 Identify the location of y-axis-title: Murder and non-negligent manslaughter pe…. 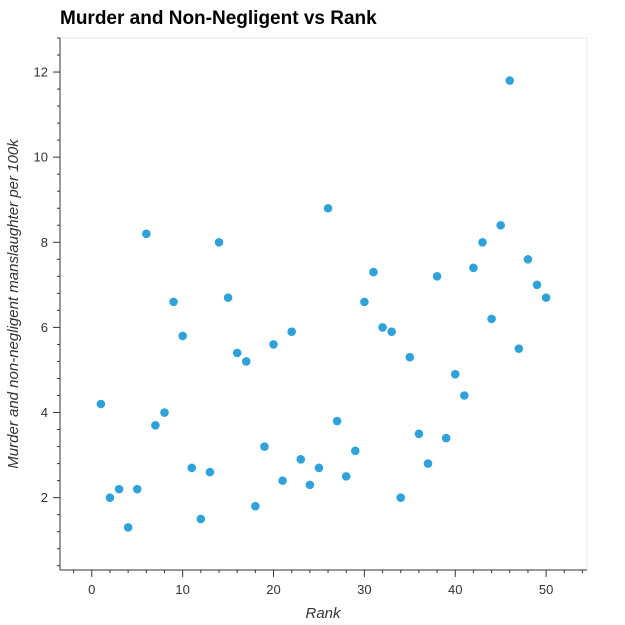
(13, 303).